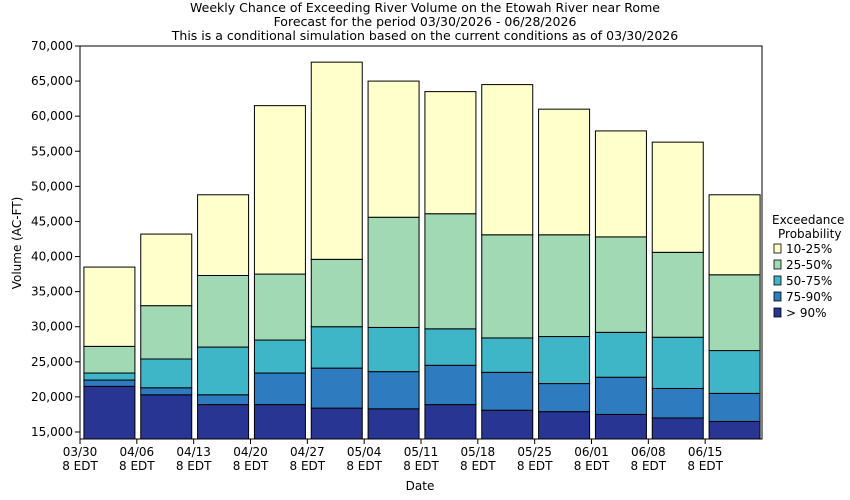 This screenshot has height=500, width=850. I want to click on y-tick-label: 55,000, so click(52, 151).